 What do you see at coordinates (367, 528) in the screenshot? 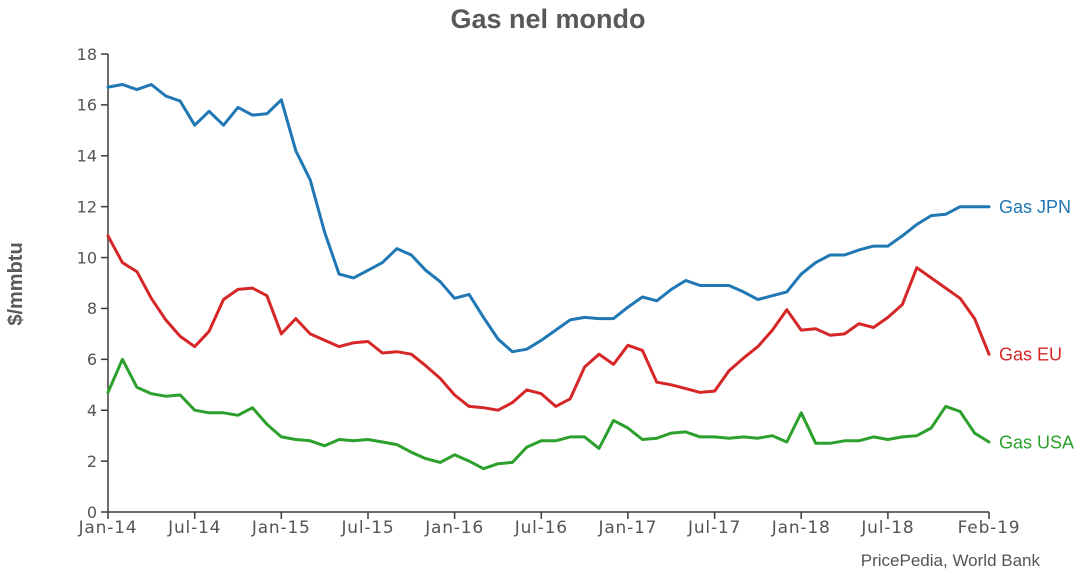
I see `x-tick-label: Jul-15` at bounding box center [367, 528].